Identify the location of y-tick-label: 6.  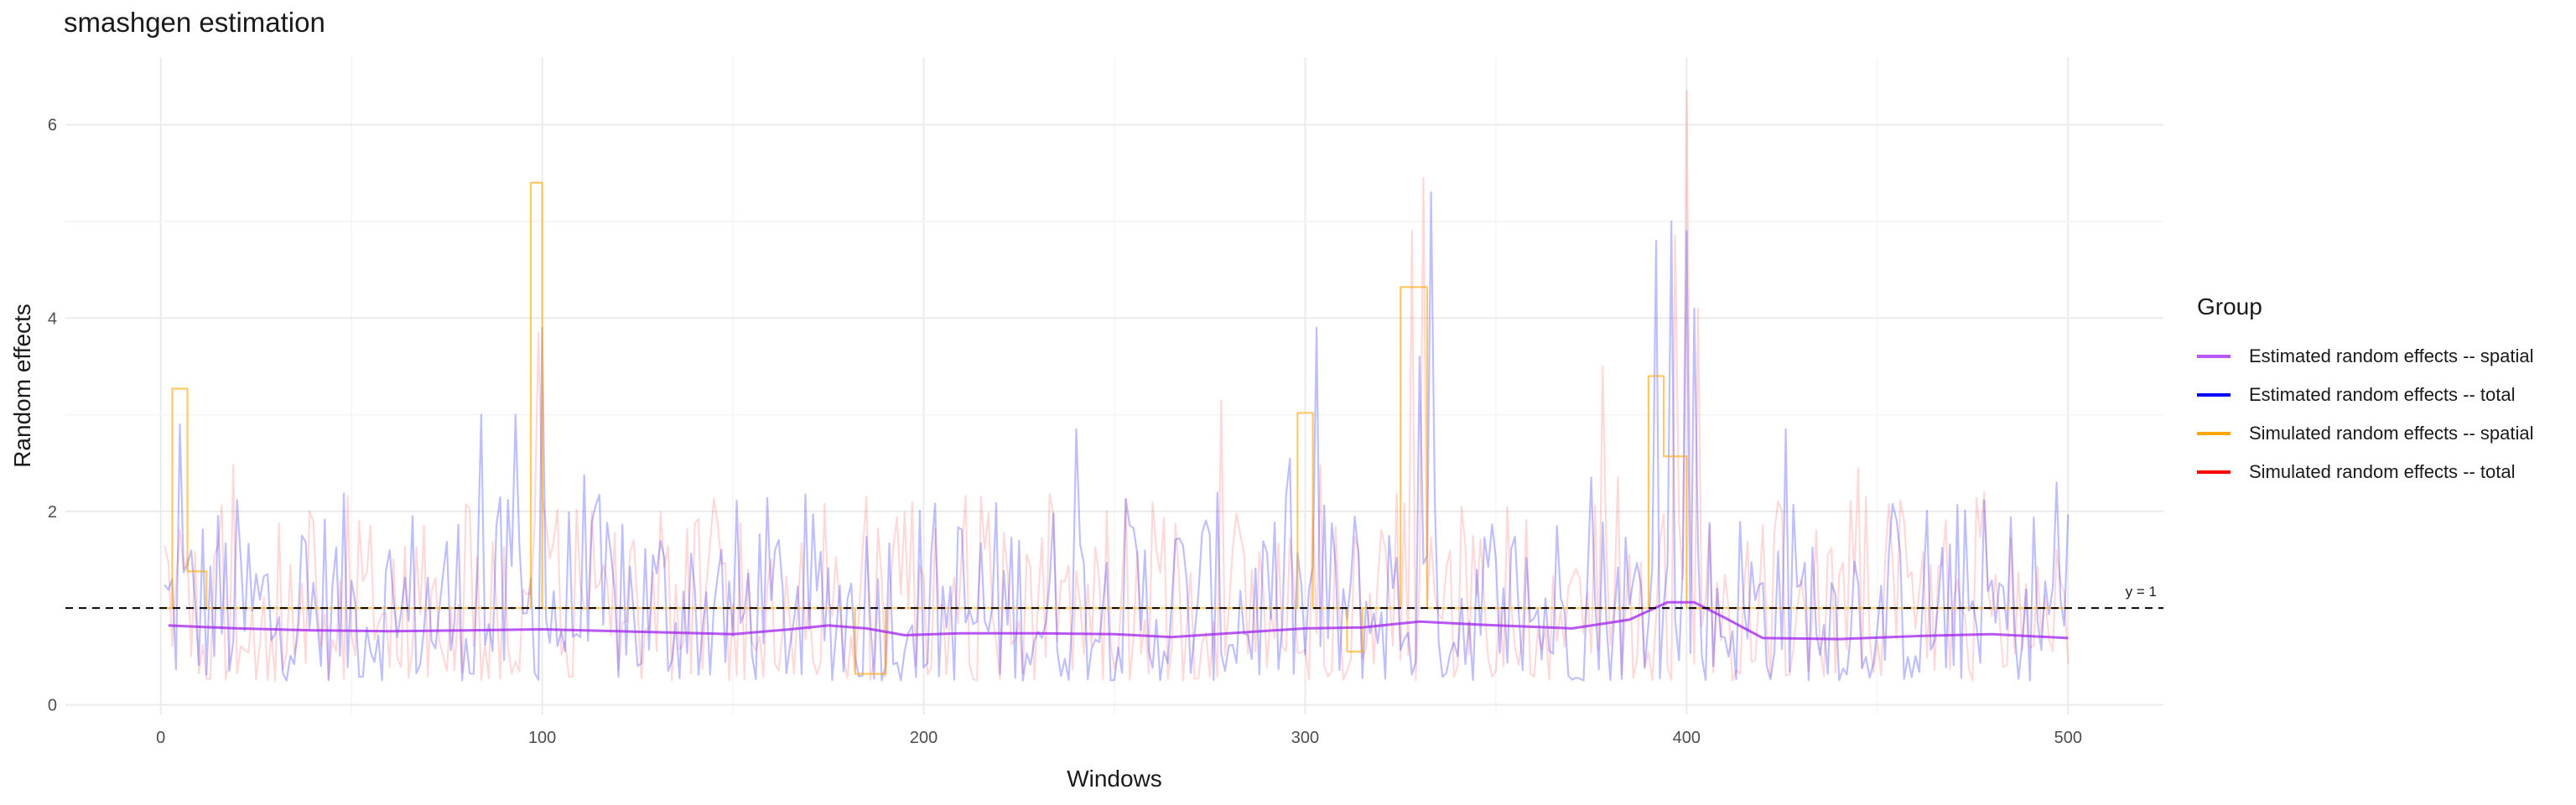
(52, 126).